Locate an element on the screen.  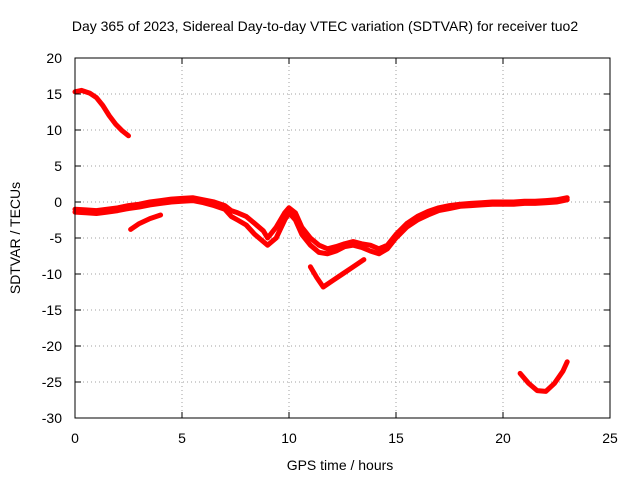
y-tick-label: 10 is located at coordinates (54, 130).